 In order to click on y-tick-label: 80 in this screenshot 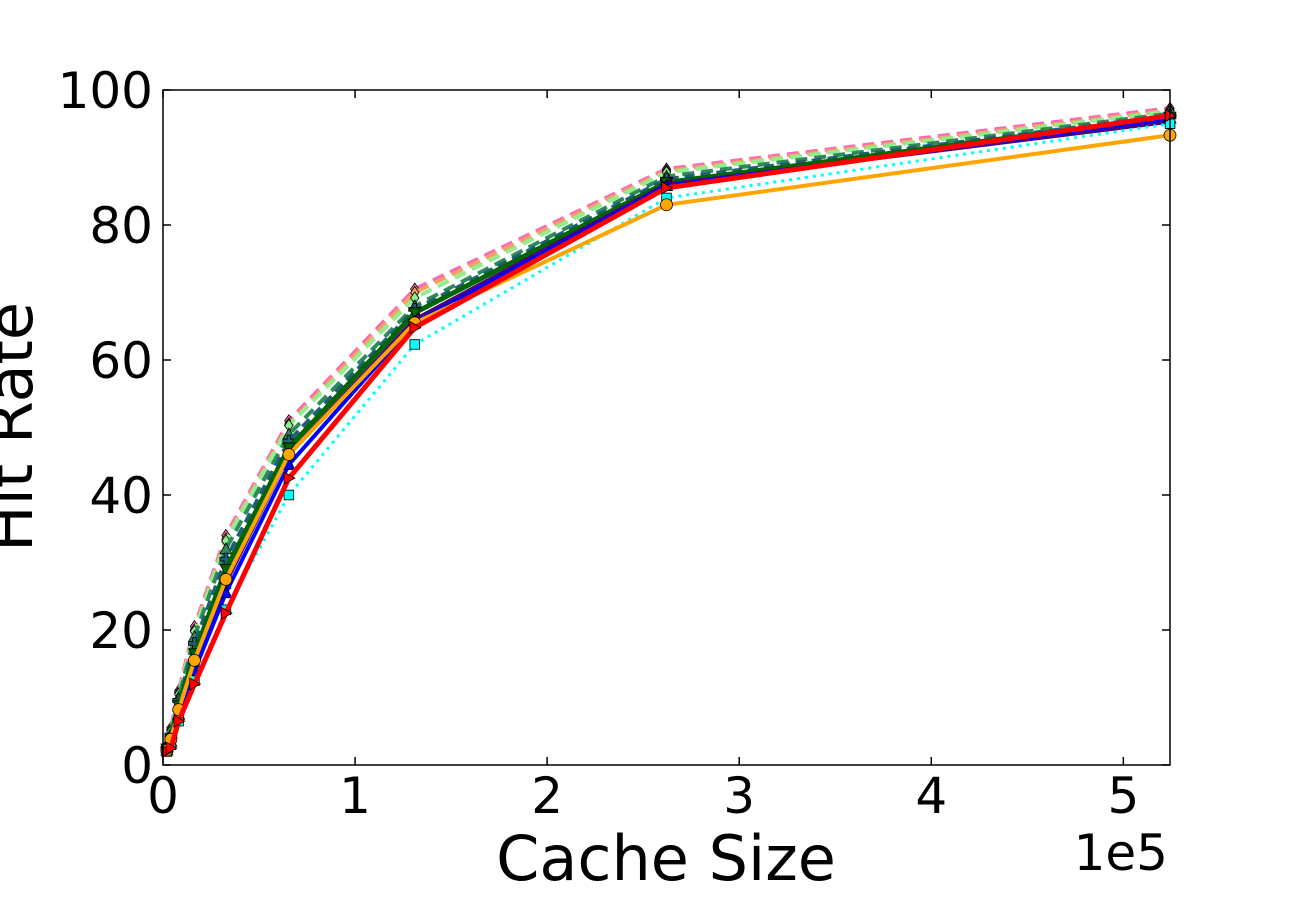, I will do `click(121, 226)`.